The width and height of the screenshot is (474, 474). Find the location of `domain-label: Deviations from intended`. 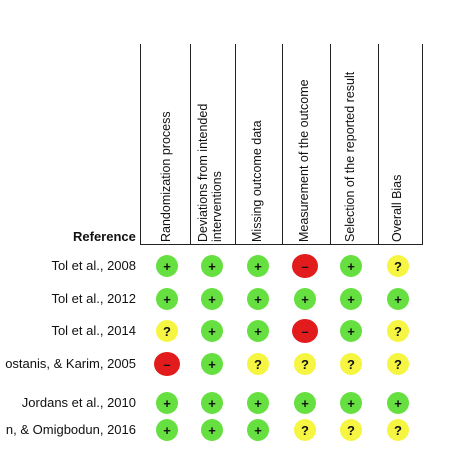

domain-label: Deviations from intended is located at coordinates (203, 172).